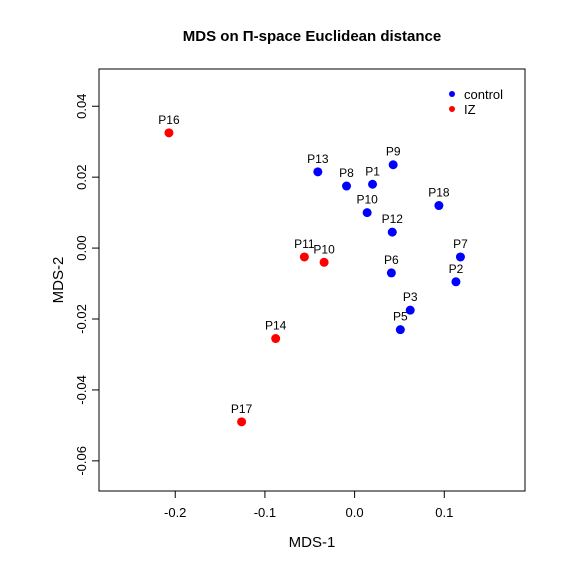 The image size is (568, 568). I want to click on data-point-label: P13, so click(318, 159).